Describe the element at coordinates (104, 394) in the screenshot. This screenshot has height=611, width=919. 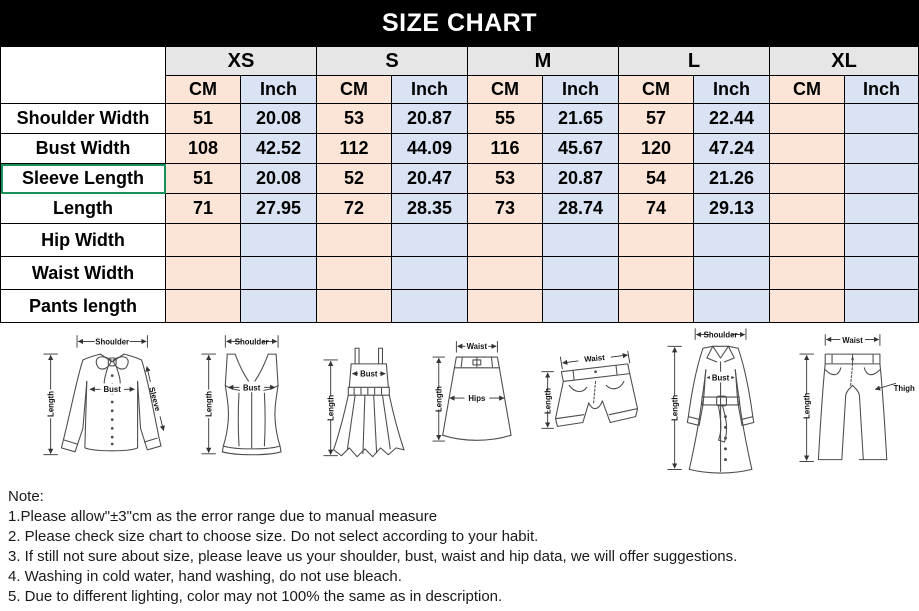
I see `blouse-diagram: Shoulder Length Bust Sleeve` at that location.